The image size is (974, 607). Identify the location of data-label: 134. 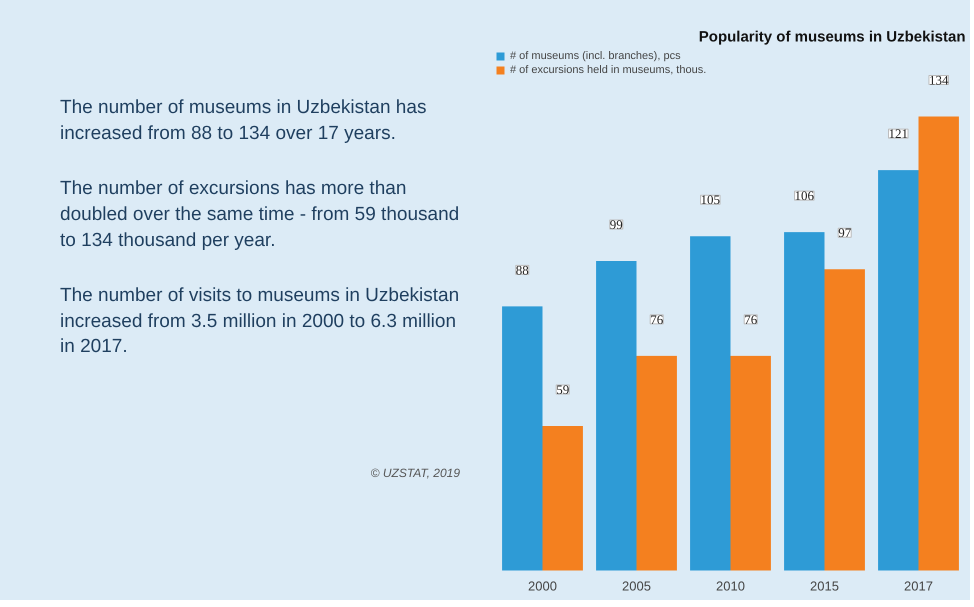
(938, 80).